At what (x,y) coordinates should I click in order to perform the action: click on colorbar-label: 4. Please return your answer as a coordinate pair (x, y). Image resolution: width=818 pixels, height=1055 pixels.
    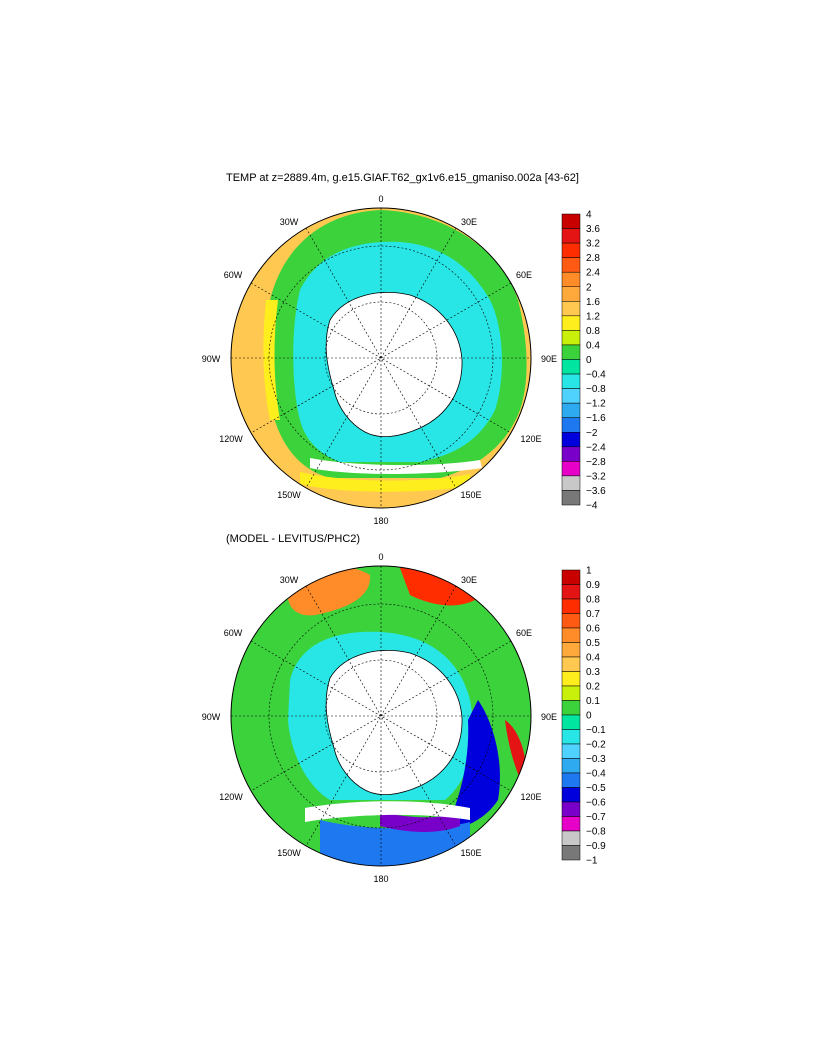
    Looking at the image, I should click on (589, 215).